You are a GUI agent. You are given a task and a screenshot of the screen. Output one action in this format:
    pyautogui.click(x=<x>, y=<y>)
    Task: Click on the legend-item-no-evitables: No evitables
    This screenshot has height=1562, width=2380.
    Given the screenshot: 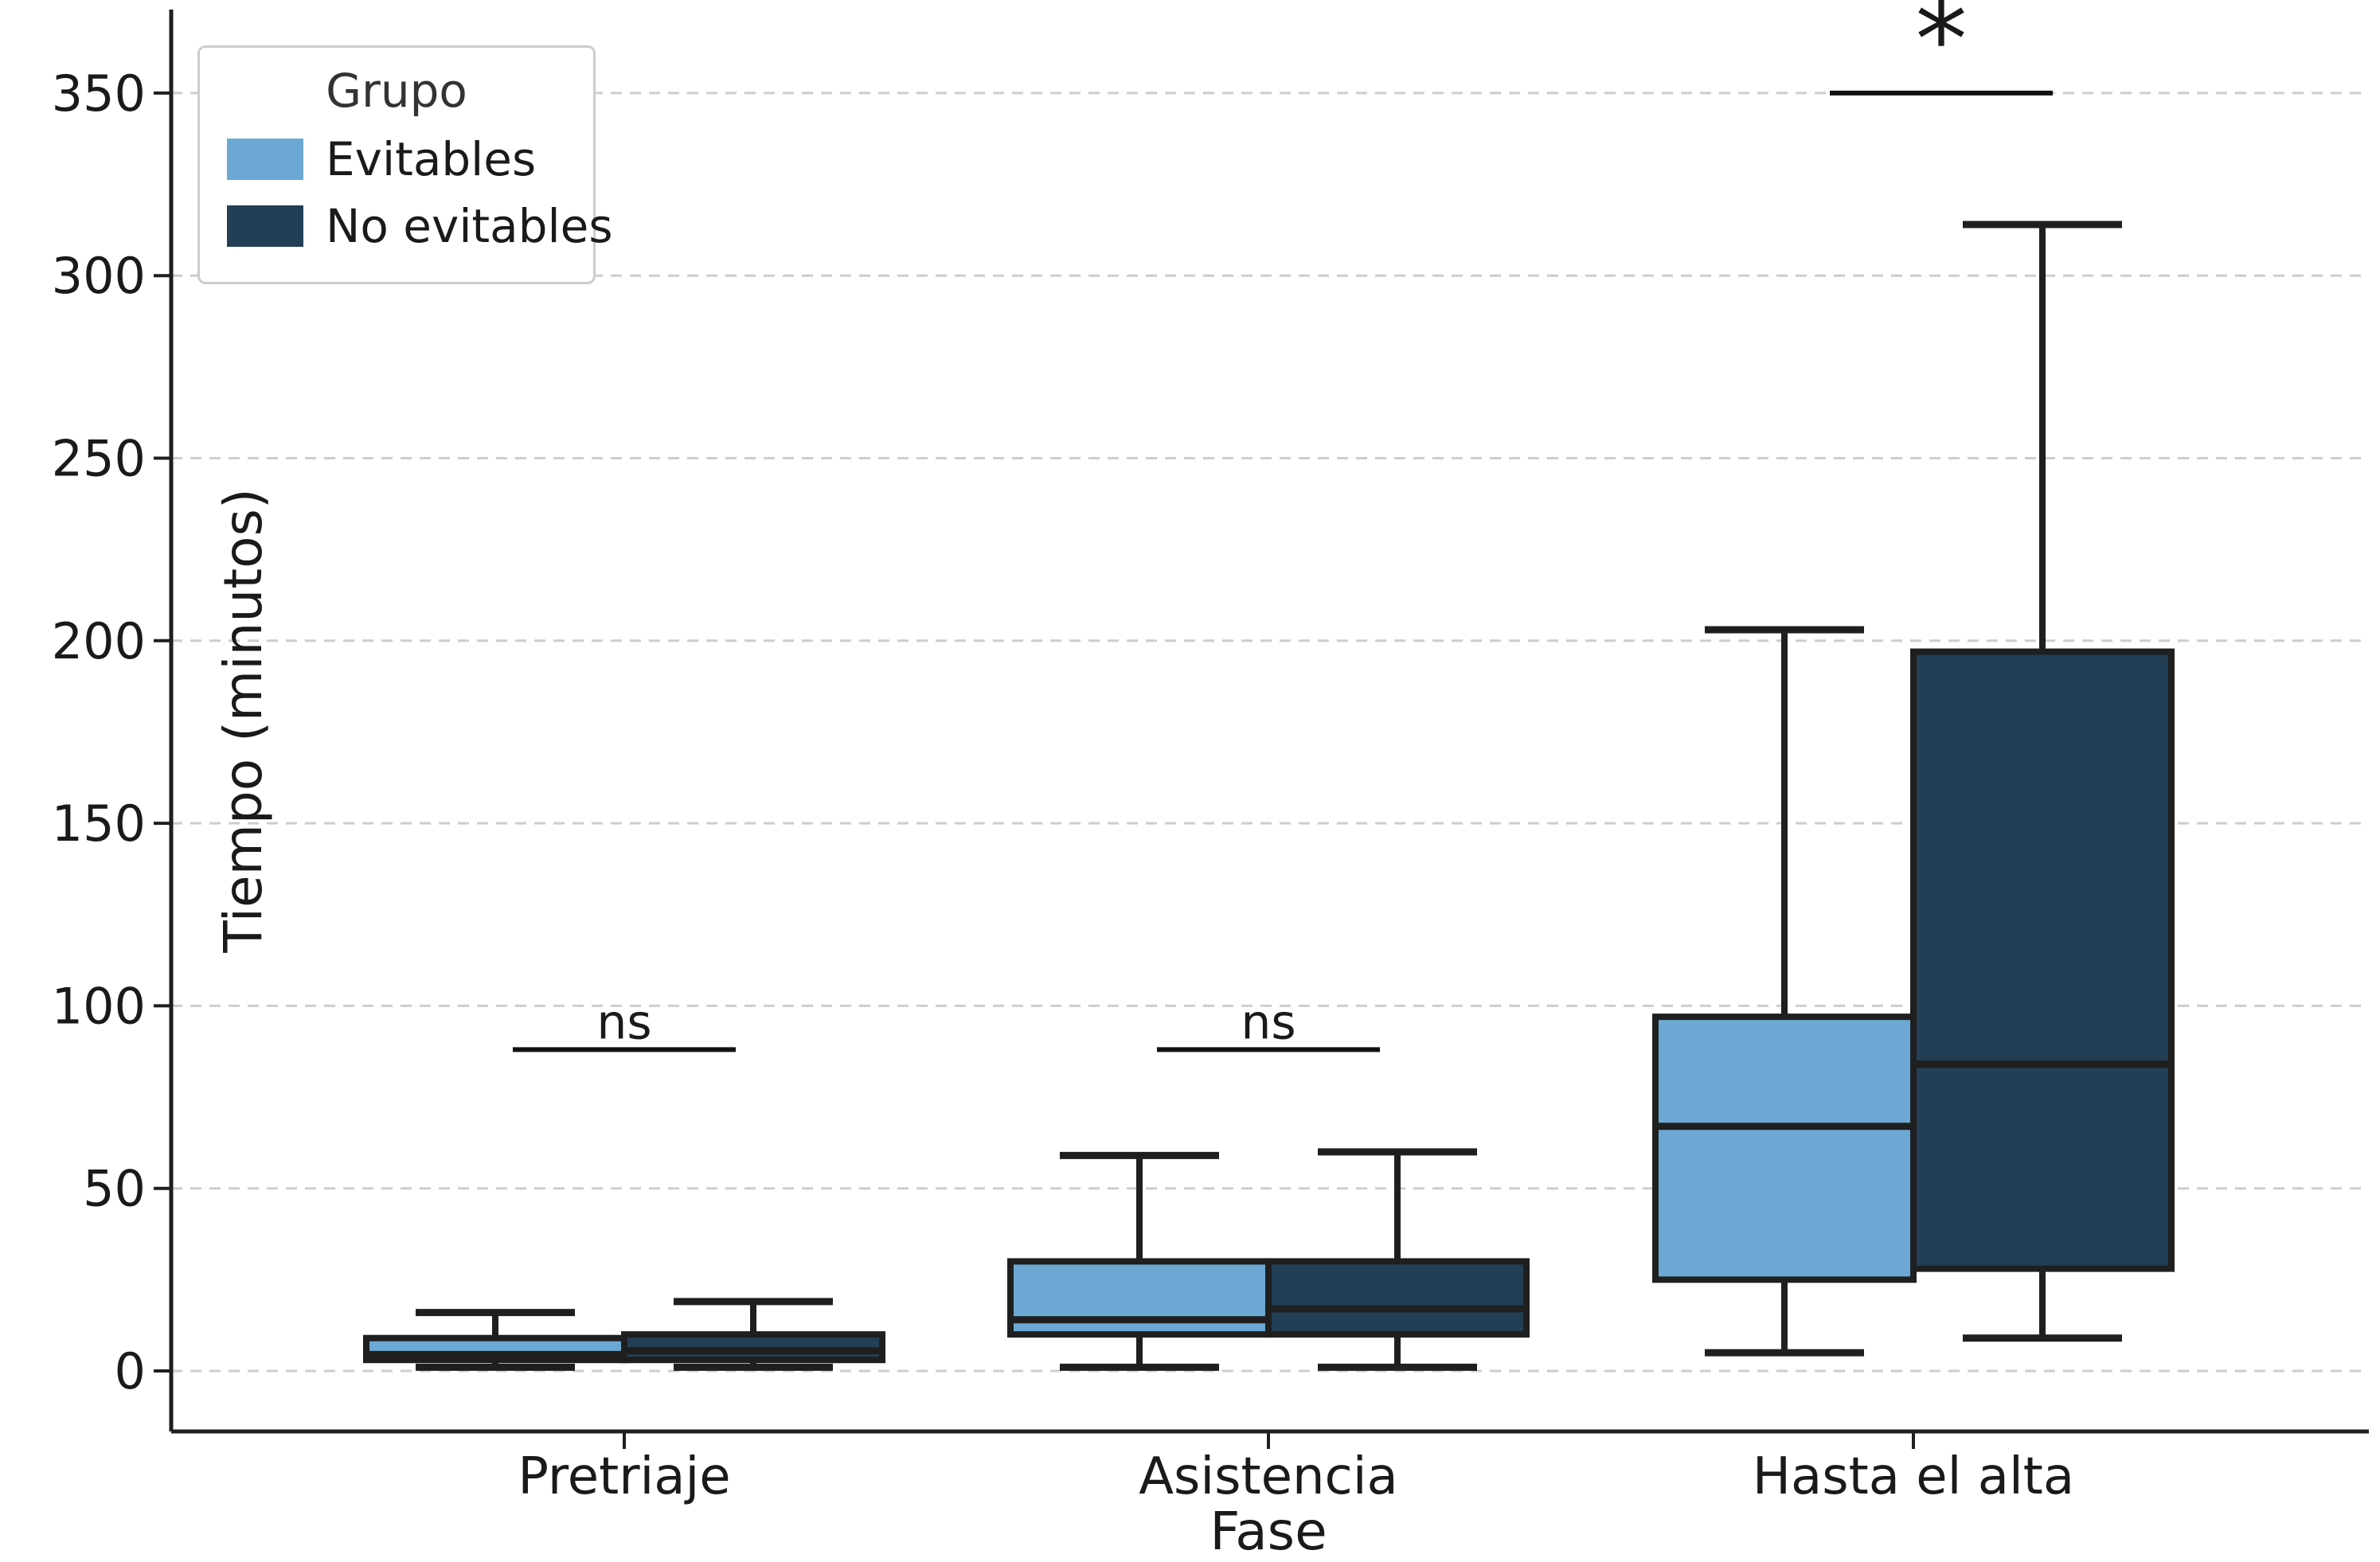 What is the action you would take?
    pyautogui.click(x=420, y=226)
    